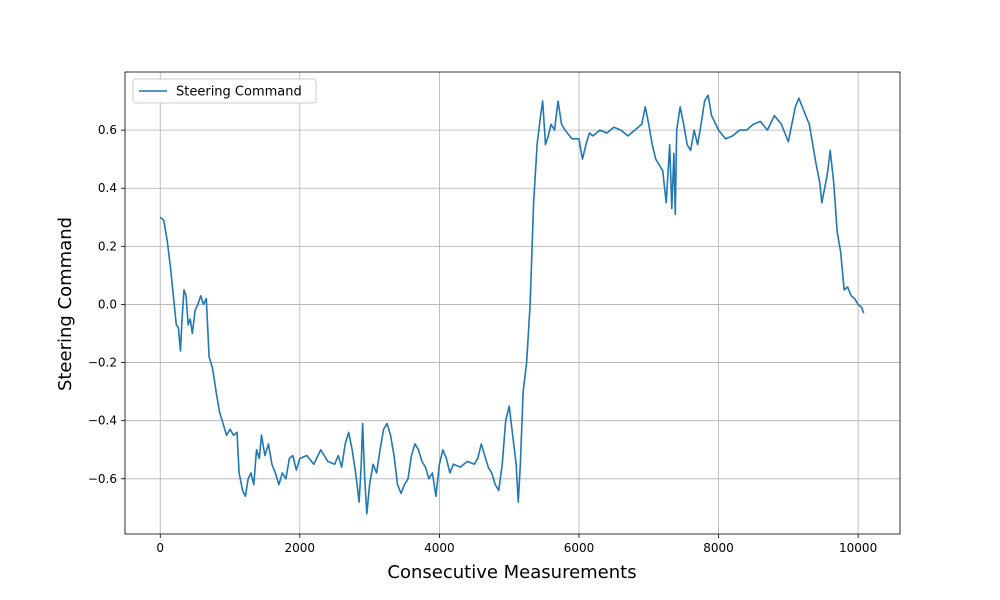 Image resolution: width=1000 pixels, height=600 pixels. What do you see at coordinates (300, 548) in the screenshot?
I see `x-tick-label: 2000` at bounding box center [300, 548].